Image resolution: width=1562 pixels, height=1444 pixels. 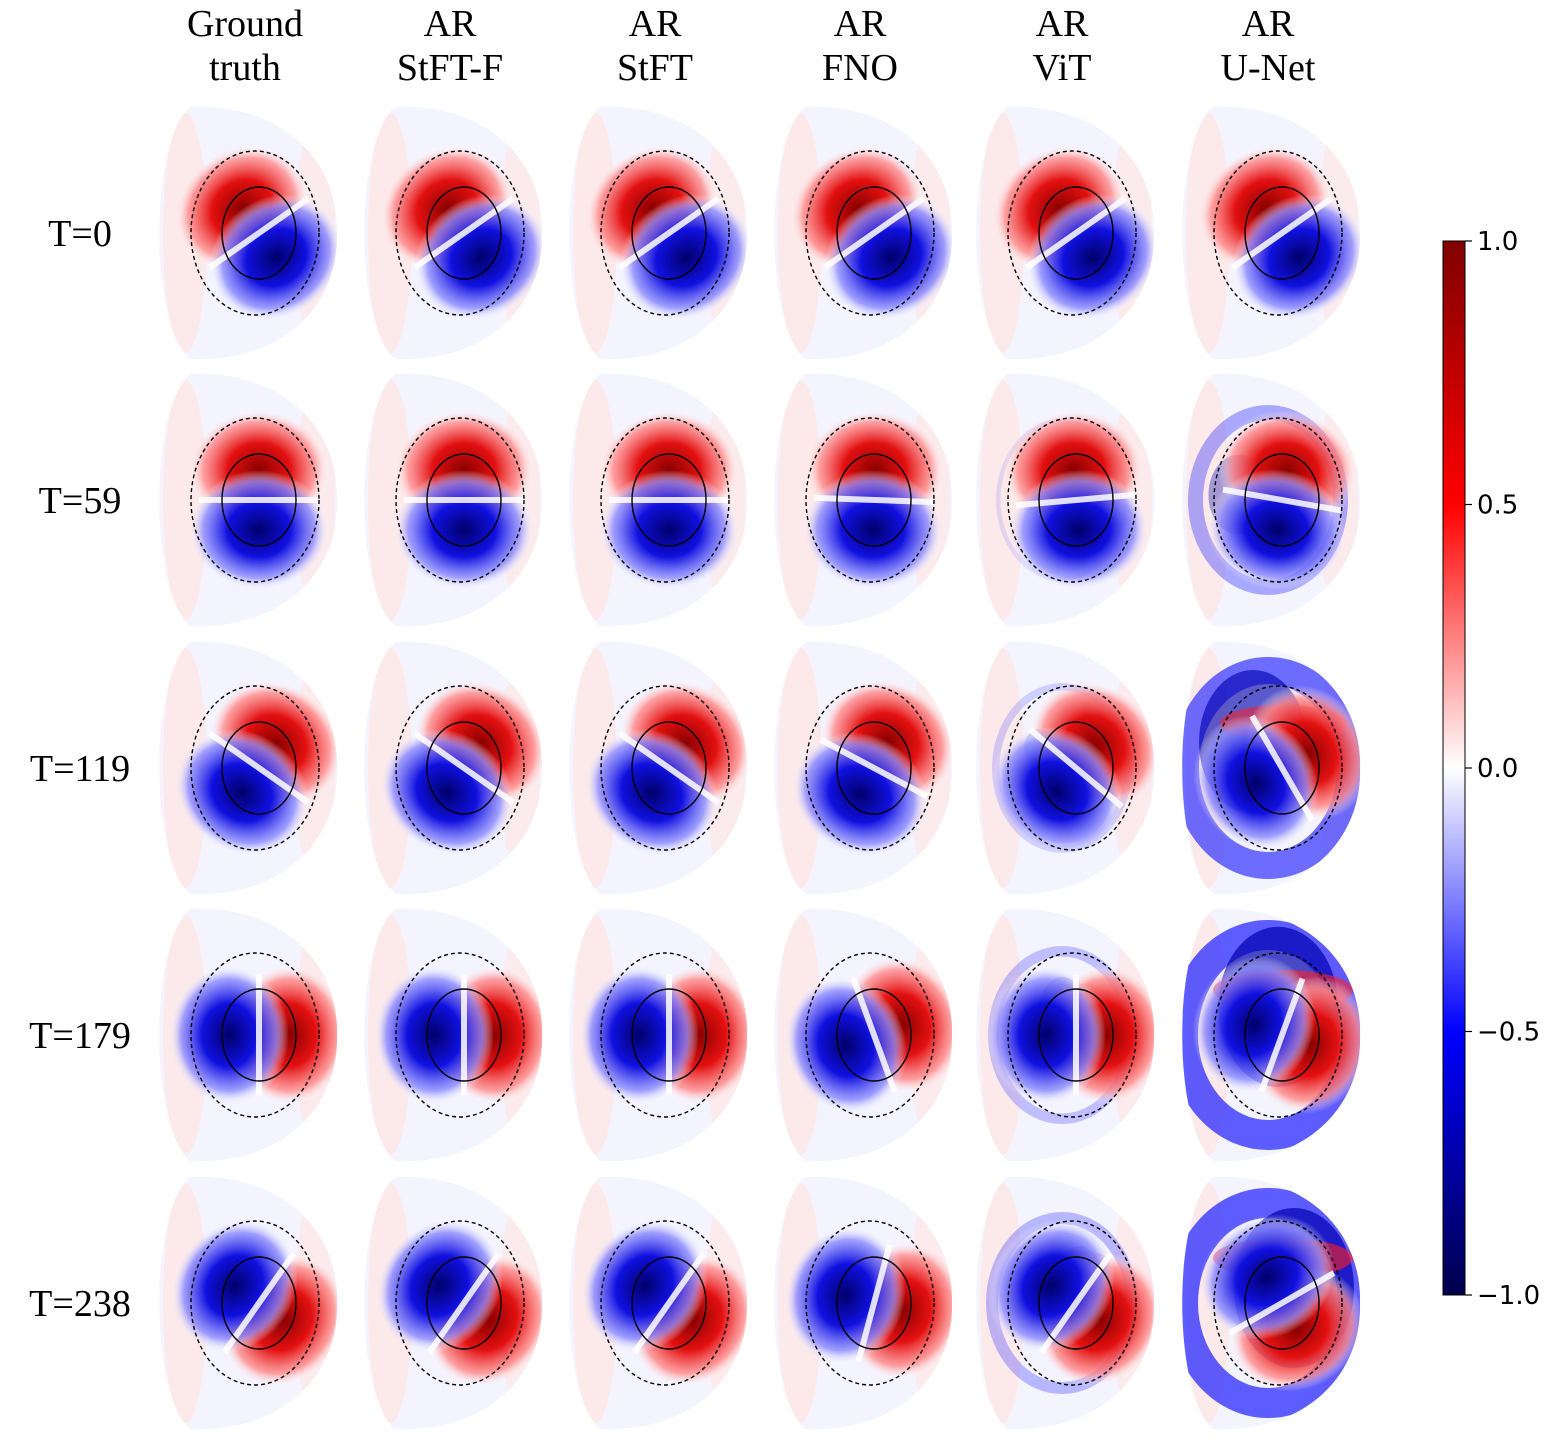 I want to click on column-title-line1: Ground, so click(x=245, y=24).